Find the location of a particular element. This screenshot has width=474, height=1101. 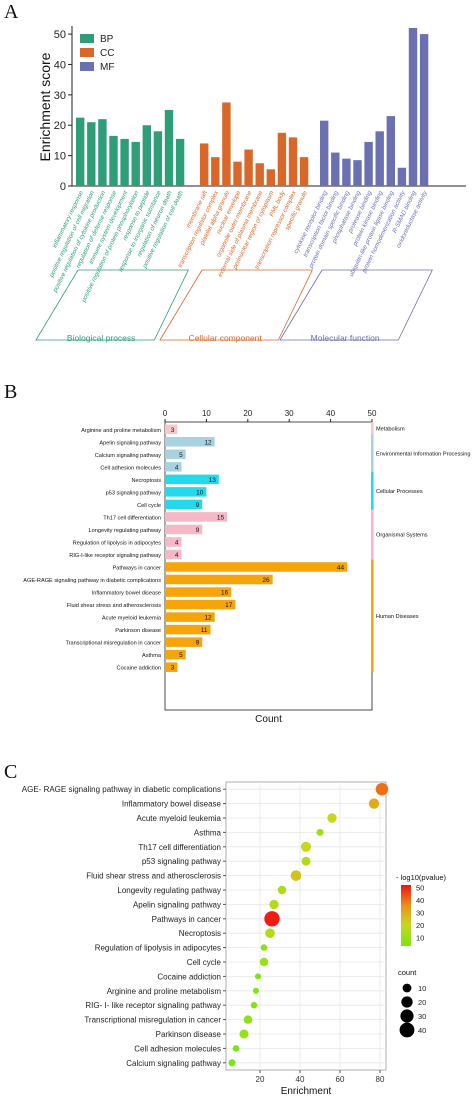

c-color-legend-bar is located at coordinates (406, 915).